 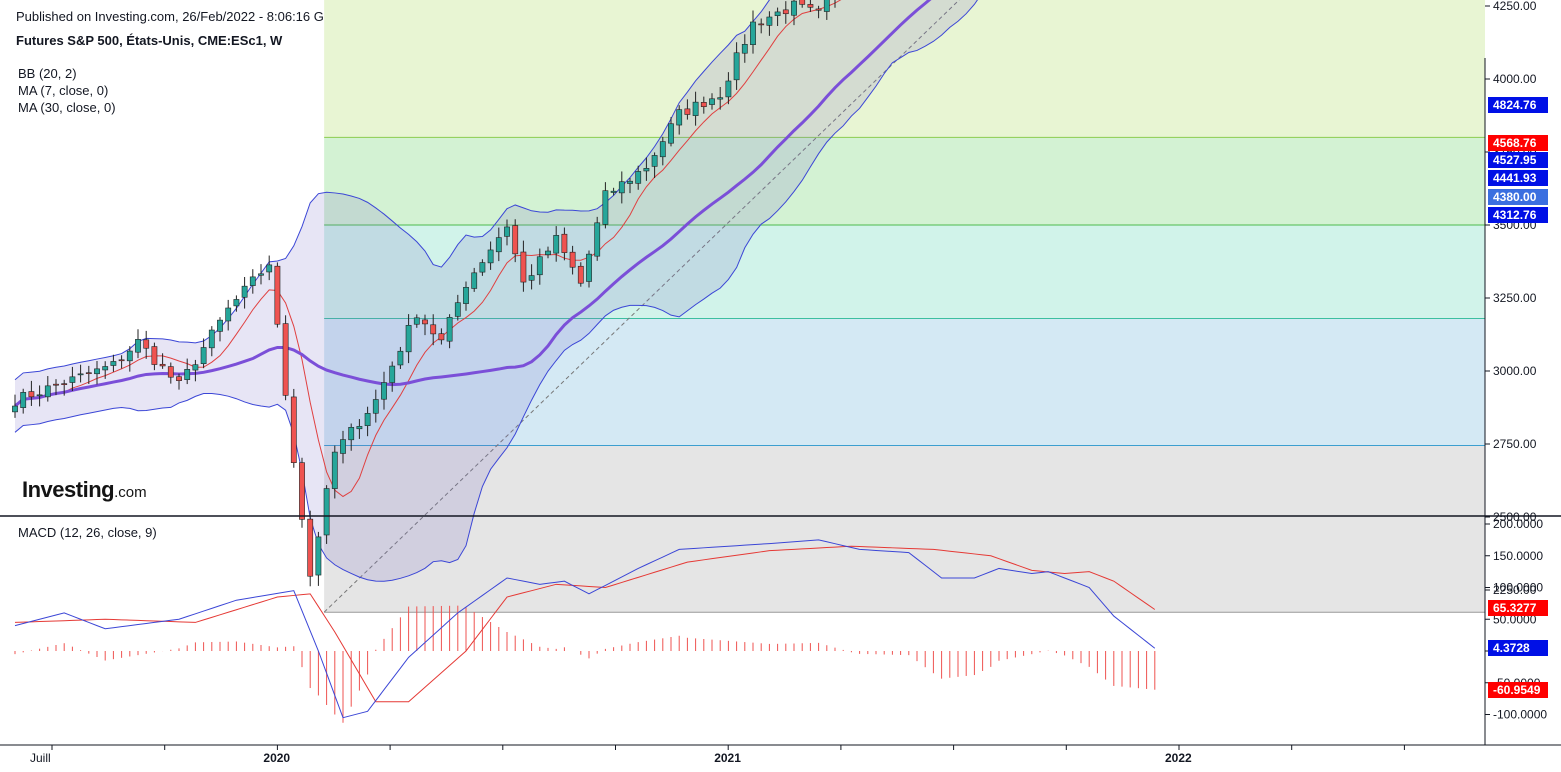 What do you see at coordinates (276, 758) in the screenshot?
I see `time-tick-label: 2020` at bounding box center [276, 758].